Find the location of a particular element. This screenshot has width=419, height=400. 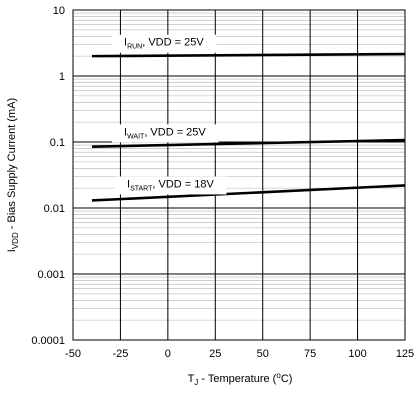

series-label-text: IRUN, VDD = 25V is located at coordinates (164, 44).